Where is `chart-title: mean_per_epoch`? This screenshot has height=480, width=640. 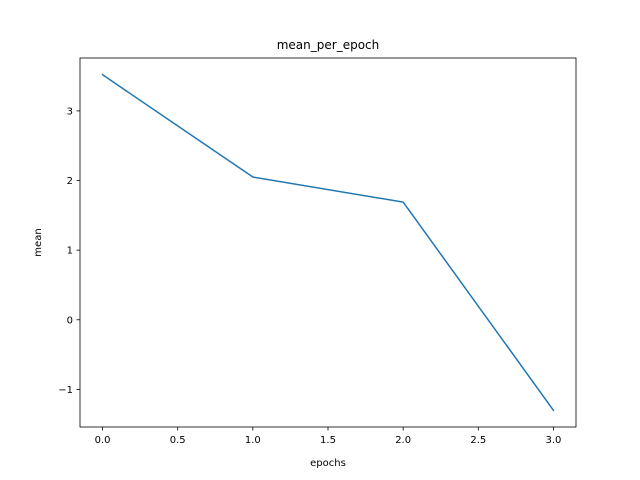
chart-title: mean_per_epoch is located at coordinates (328, 45).